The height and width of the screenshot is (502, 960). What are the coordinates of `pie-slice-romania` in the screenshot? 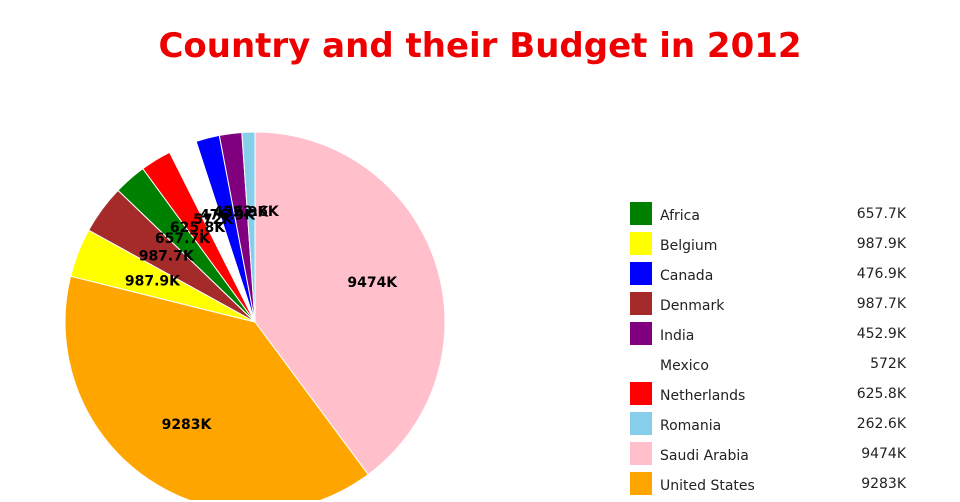 It's located at (248, 227).